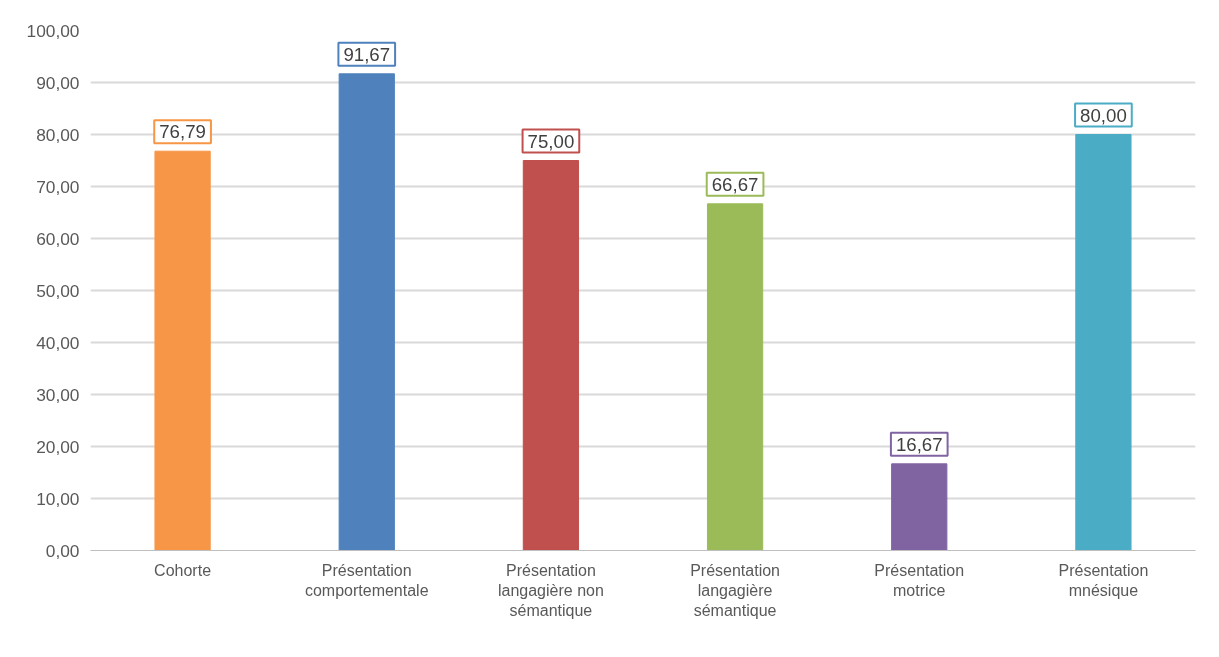 The width and height of the screenshot is (1219, 657). I want to click on y-tick-label: 70,00, so click(58, 186).